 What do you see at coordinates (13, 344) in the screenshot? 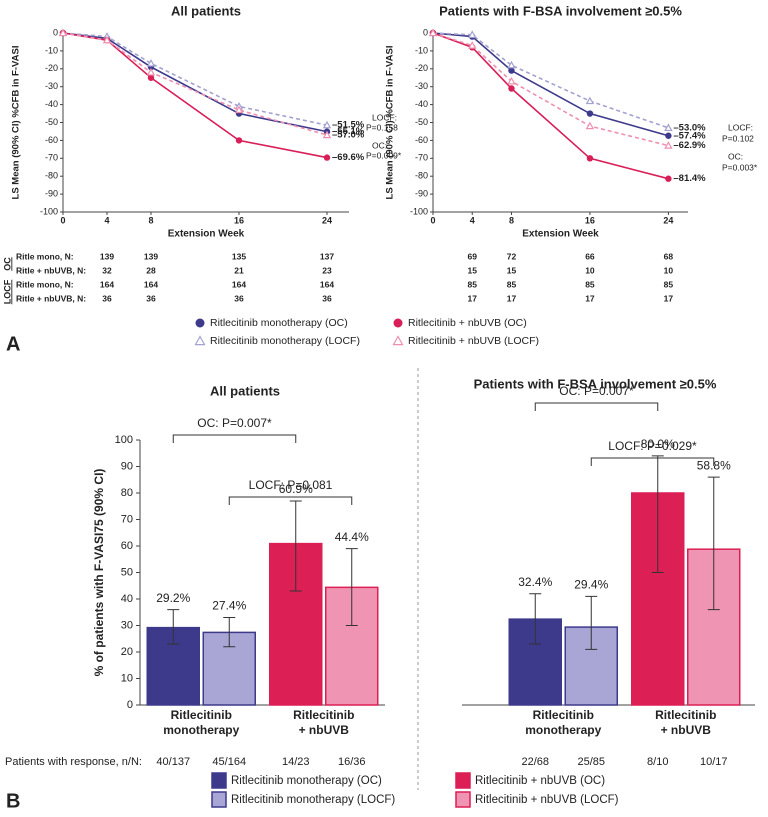
I see `panel-label: A` at bounding box center [13, 344].